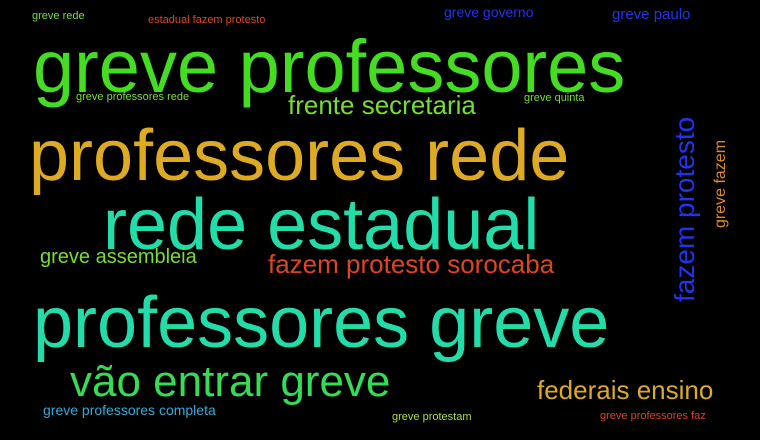  Describe the element at coordinates (133, 97) in the screenshot. I see `word-greve-professores-rede: greve professores rede` at that location.